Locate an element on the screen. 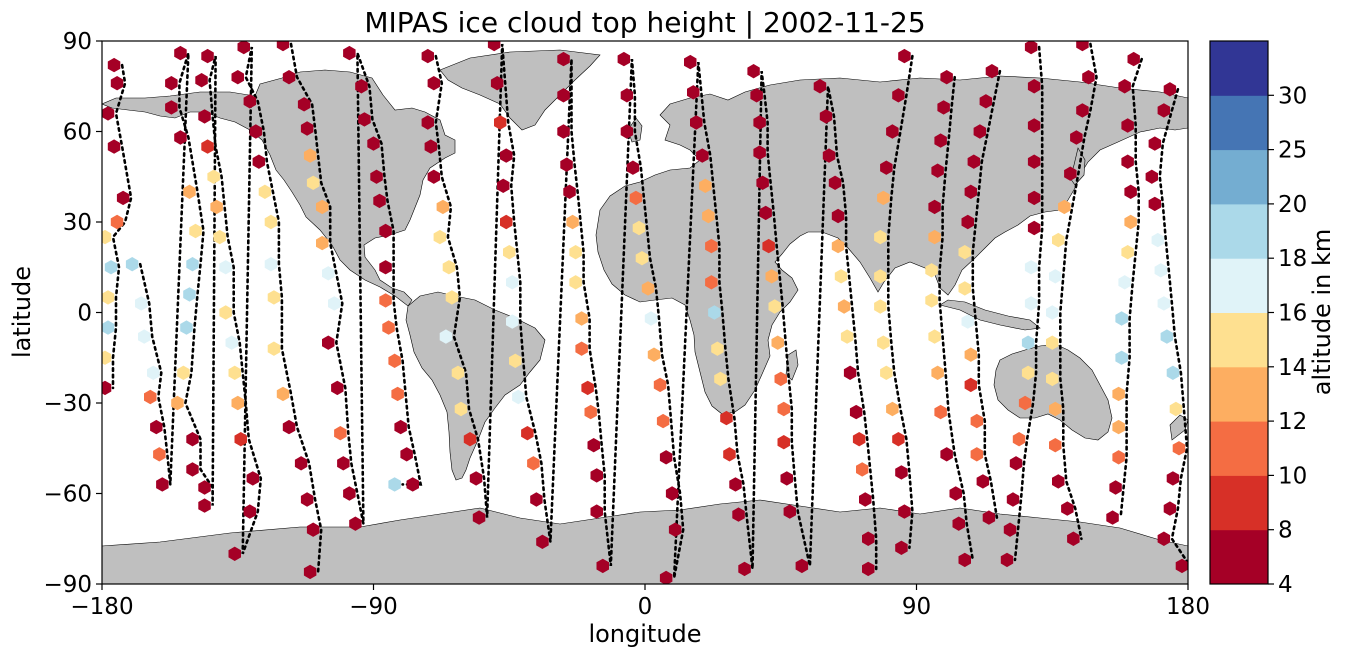 This screenshot has height=657, width=1345. colorbar-bin is located at coordinates (1239, 285).